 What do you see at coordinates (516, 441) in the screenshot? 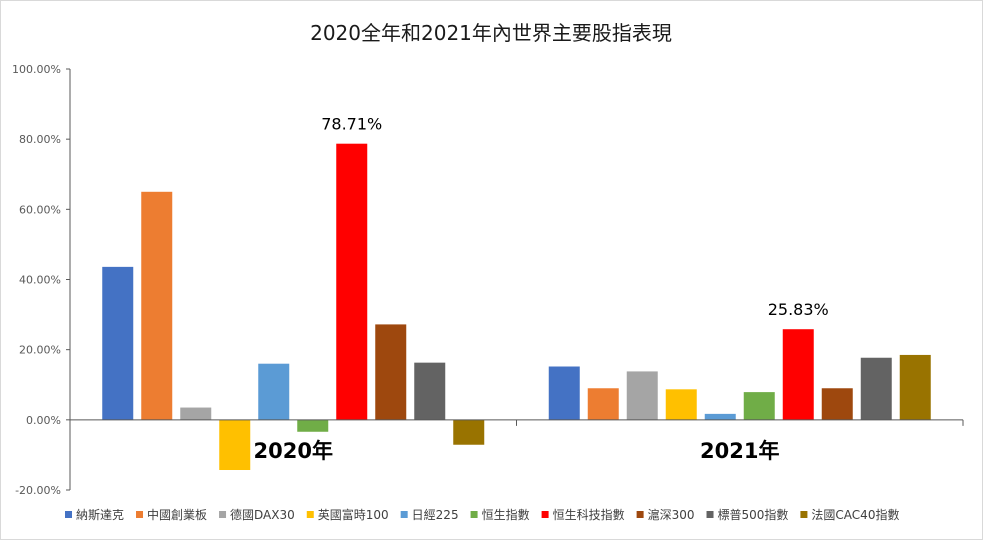
I see `x-axis: 2020年 2021年` at bounding box center [516, 441].